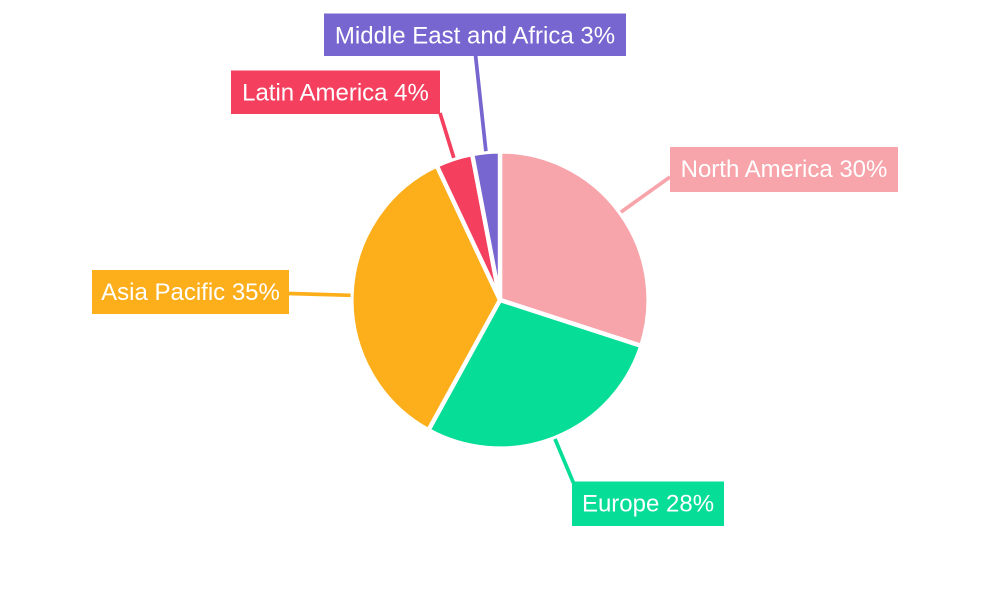 This screenshot has height=600, width=1000. What do you see at coordinates (648, 504) in the screenshot?
I see `svg-text: Europe 28%` at bounding box center [648, 504].